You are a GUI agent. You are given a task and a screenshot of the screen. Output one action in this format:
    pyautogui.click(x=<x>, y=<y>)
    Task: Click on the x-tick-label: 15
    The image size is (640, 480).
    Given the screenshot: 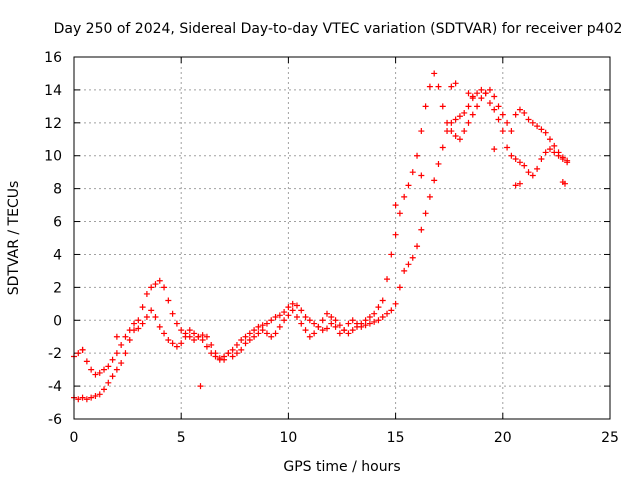 What is the action you would take?
    pyautogui.click(x=396, y=438)
    